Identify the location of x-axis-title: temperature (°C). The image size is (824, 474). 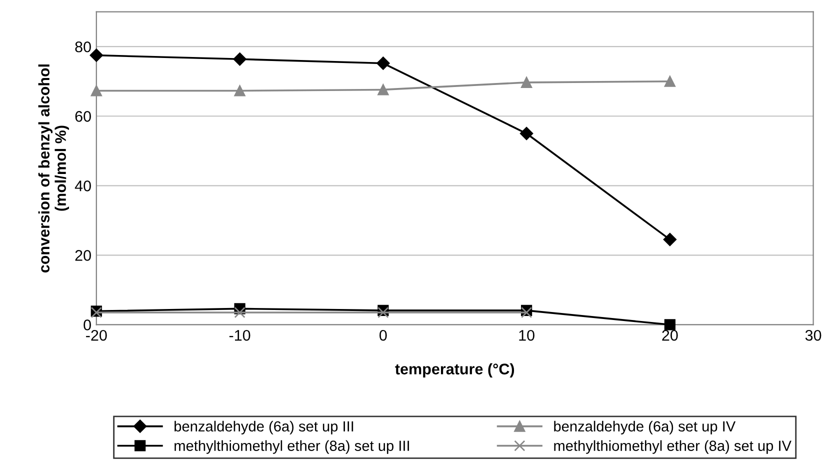
(454, 370).